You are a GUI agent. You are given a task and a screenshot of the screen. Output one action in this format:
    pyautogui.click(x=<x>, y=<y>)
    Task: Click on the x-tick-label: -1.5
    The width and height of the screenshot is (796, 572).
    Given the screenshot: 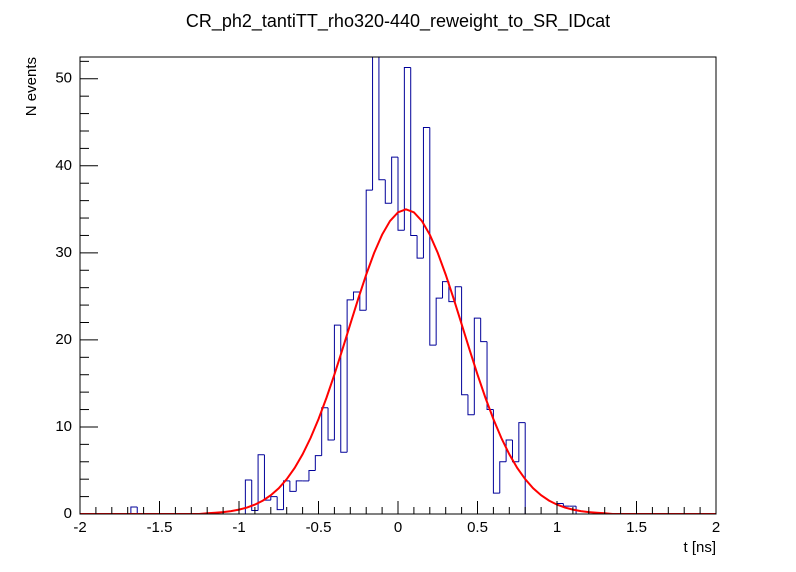 What is the action you would take?
    pyautogui.click(x=160, y=527)
    